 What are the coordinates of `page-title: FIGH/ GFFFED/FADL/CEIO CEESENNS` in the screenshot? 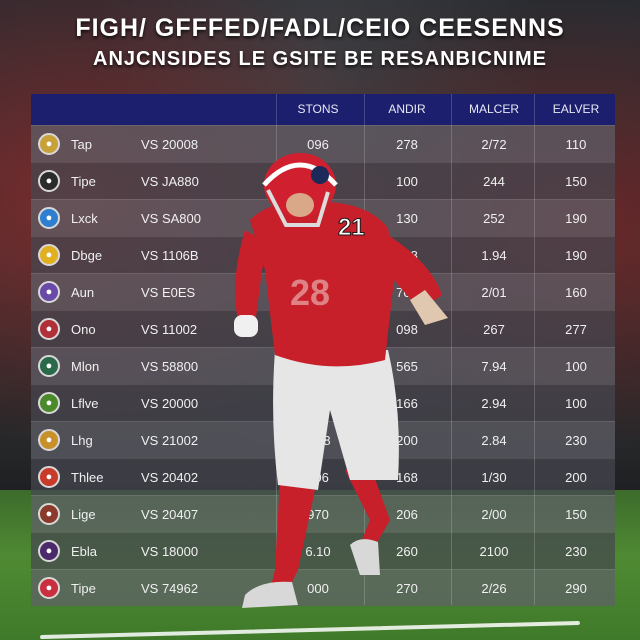 It's located at (320, 28).